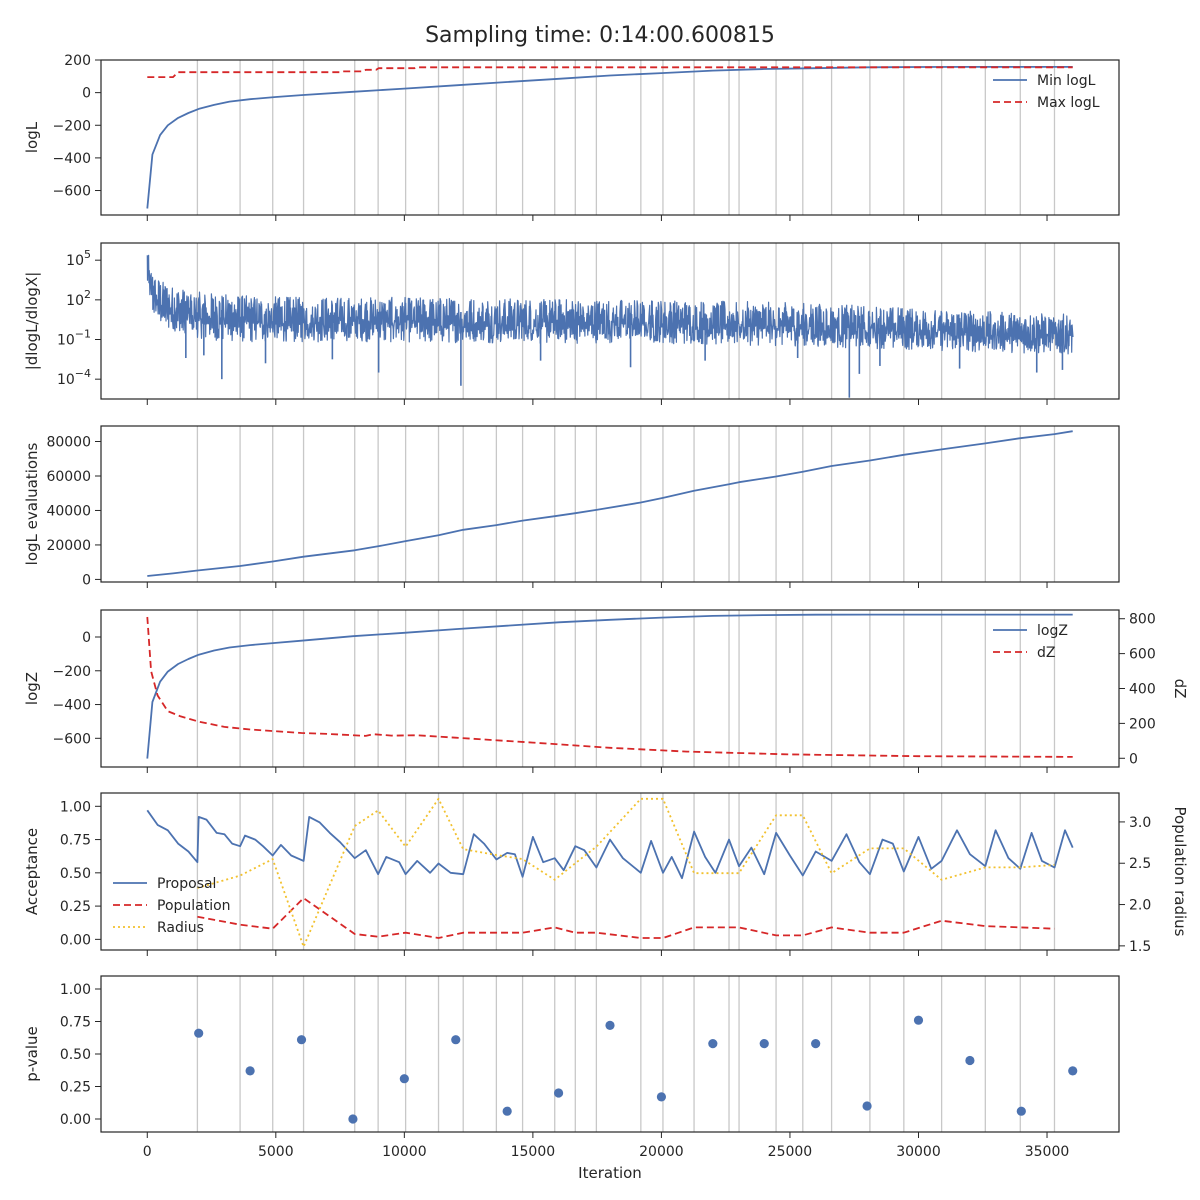  I want to click on x-tick-label: 10000, so click(404, 1152).